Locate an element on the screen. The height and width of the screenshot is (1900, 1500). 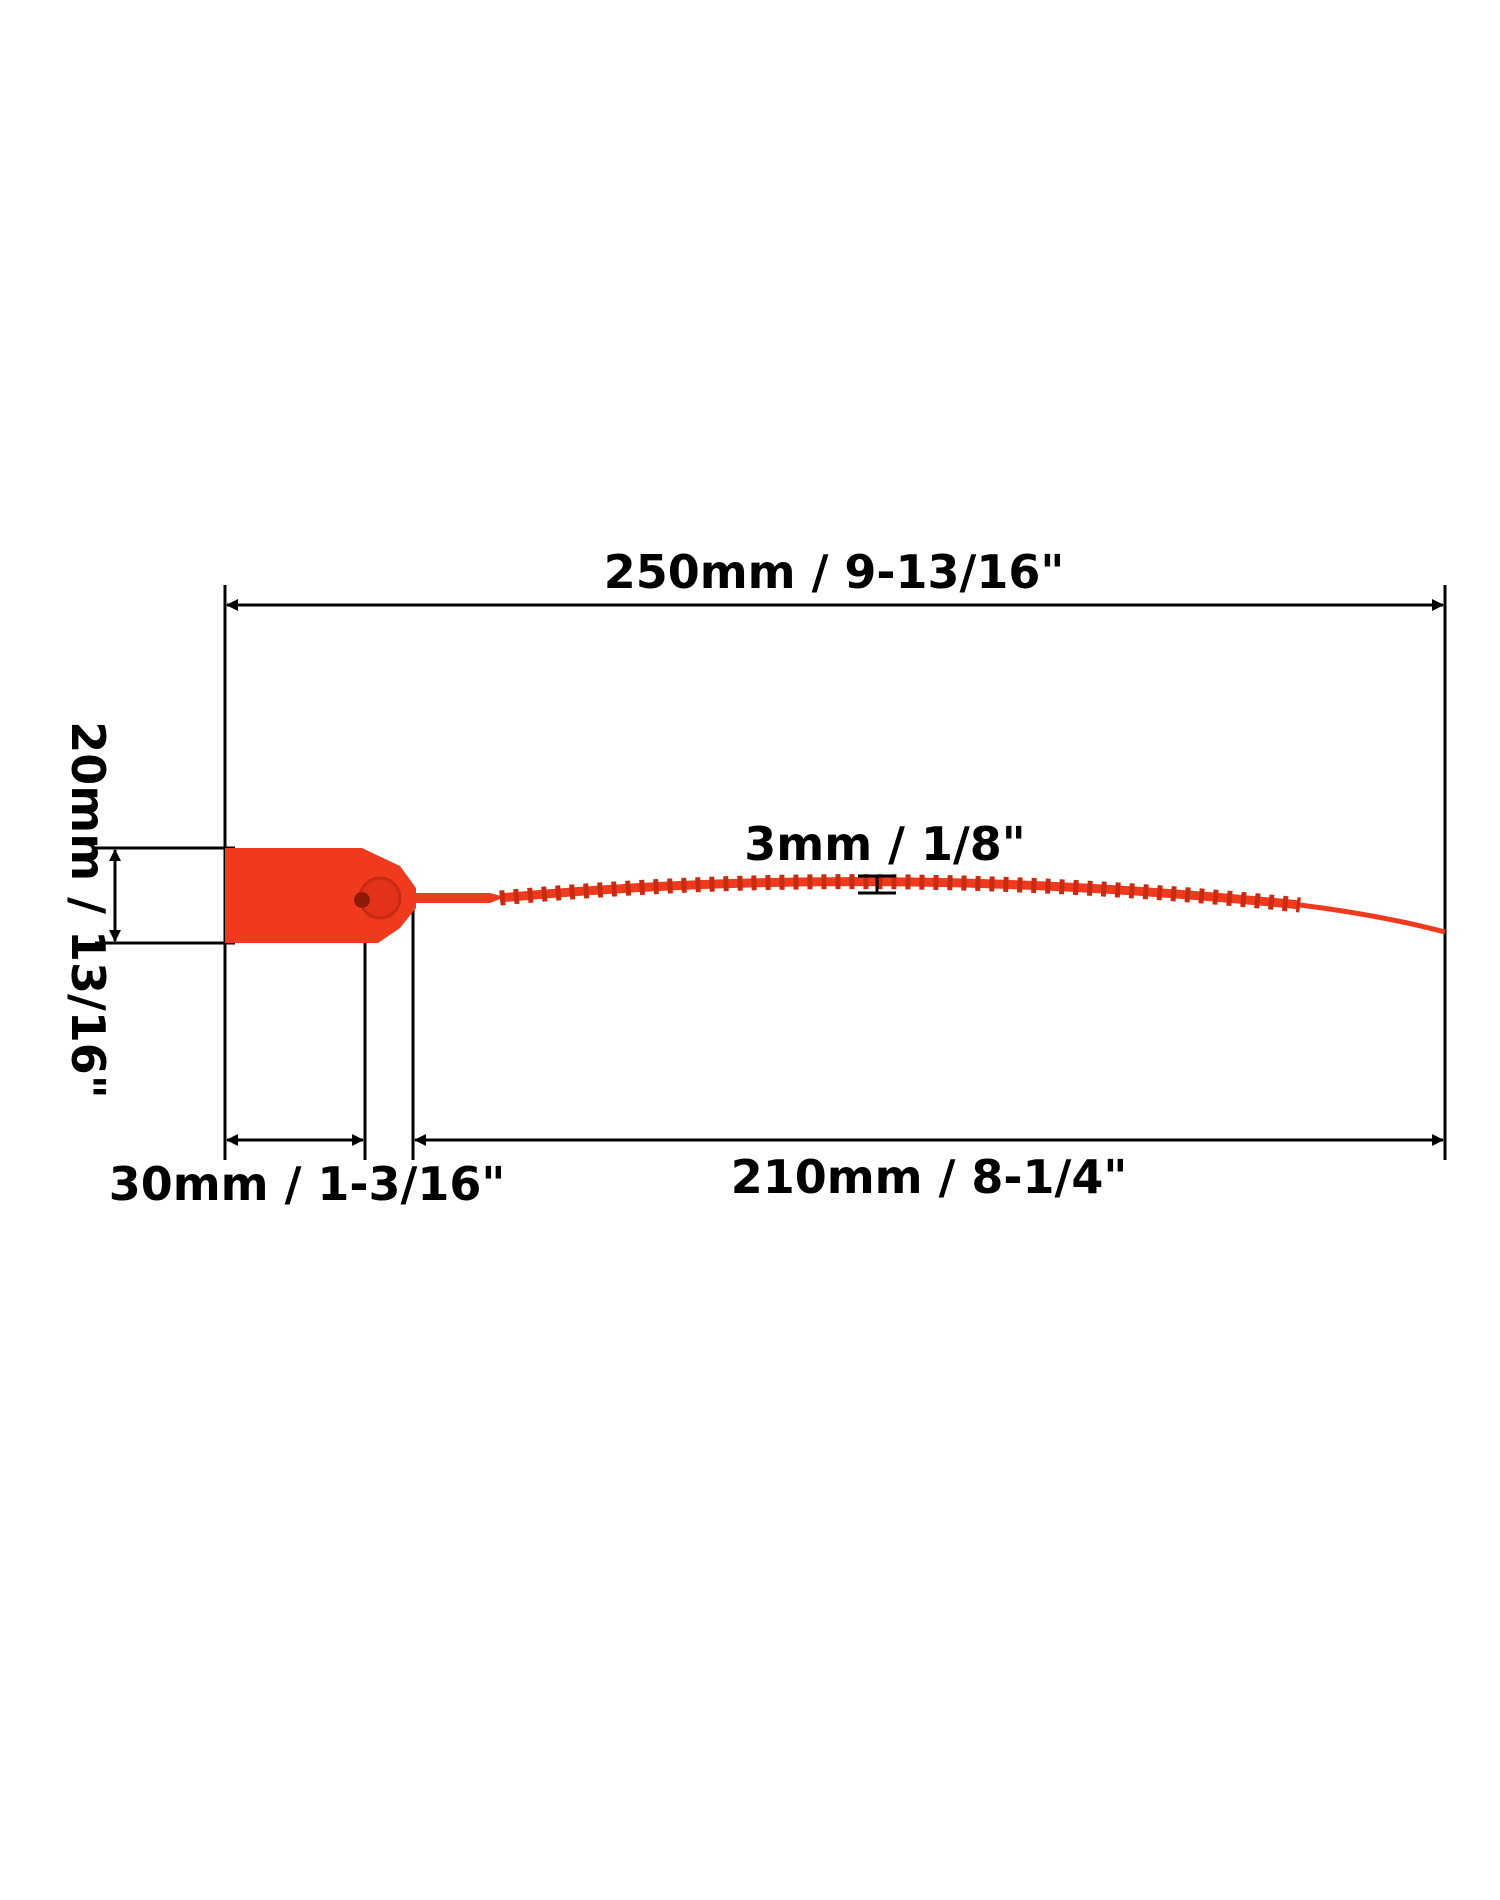
tag-length-label: 30mm / 1-3/16" is located at coordinates (307, 1184).